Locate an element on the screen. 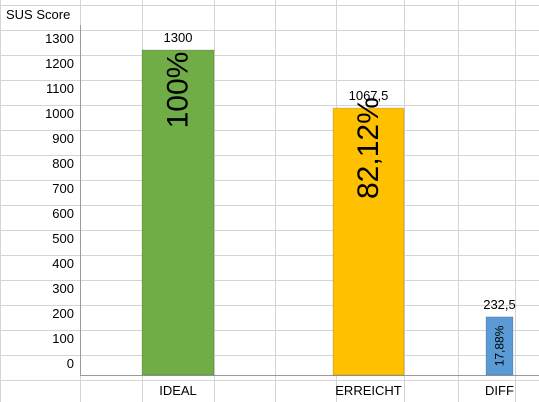 This screenshot has width=539, height=402. y-tick-label: 800 is located at coordinates (63, 163).